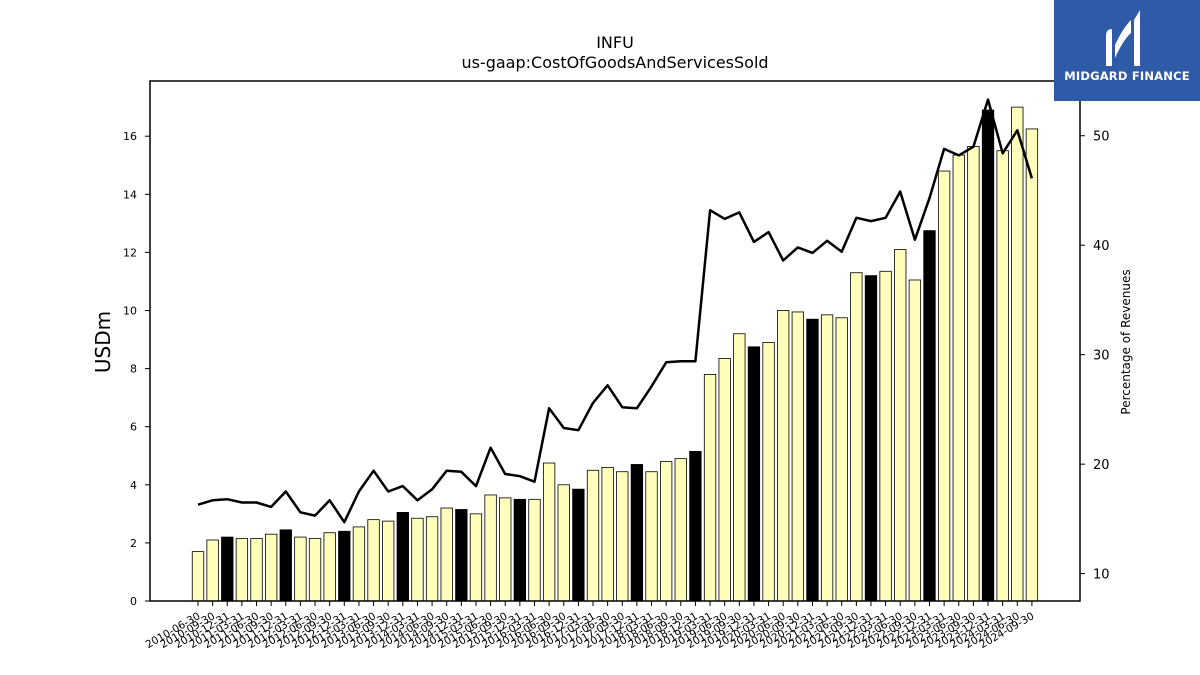 The image size is (1200, 675). Describe the element at coordinates (133, 543) in the screenshot. I see `y-tick-label: 2` at that location.